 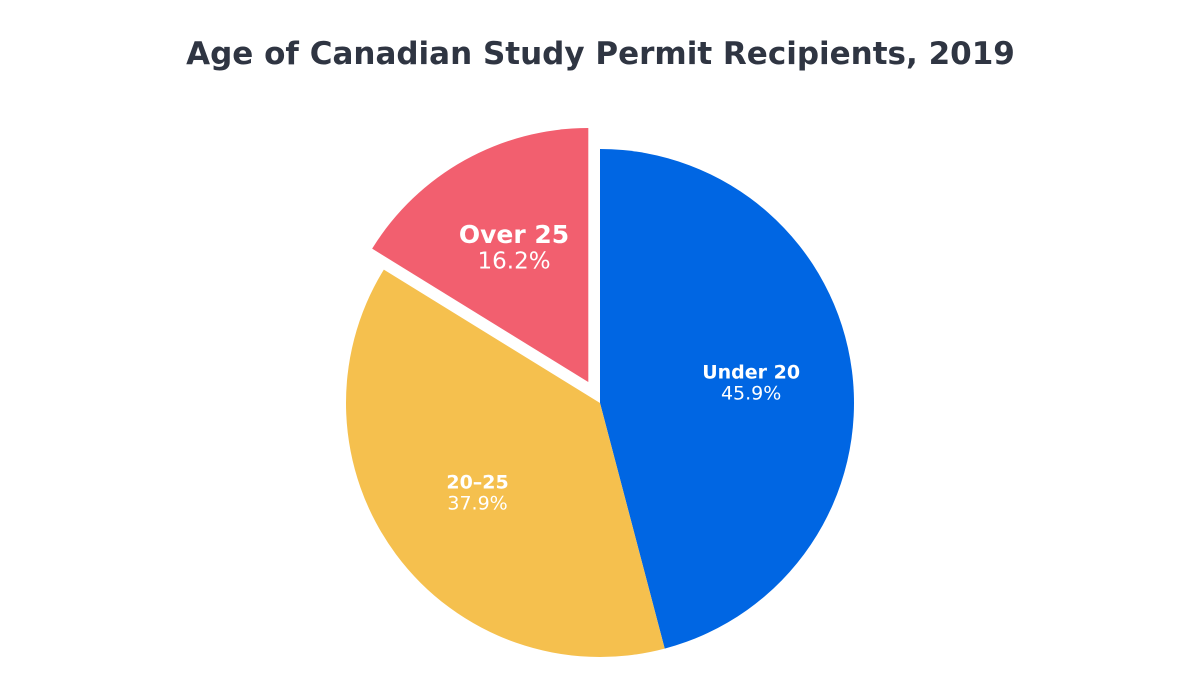 I want to click on slice-label-over-25: Over 25, so click(x=514, y=234).